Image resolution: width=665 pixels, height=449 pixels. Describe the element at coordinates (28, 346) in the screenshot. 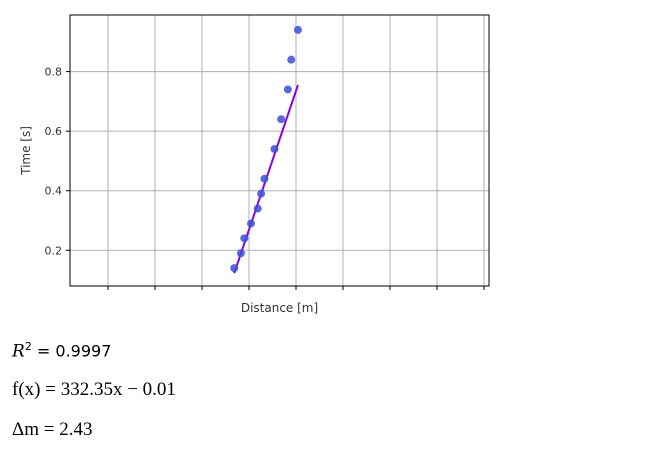

I see `r-squared-power: 2` at that location.